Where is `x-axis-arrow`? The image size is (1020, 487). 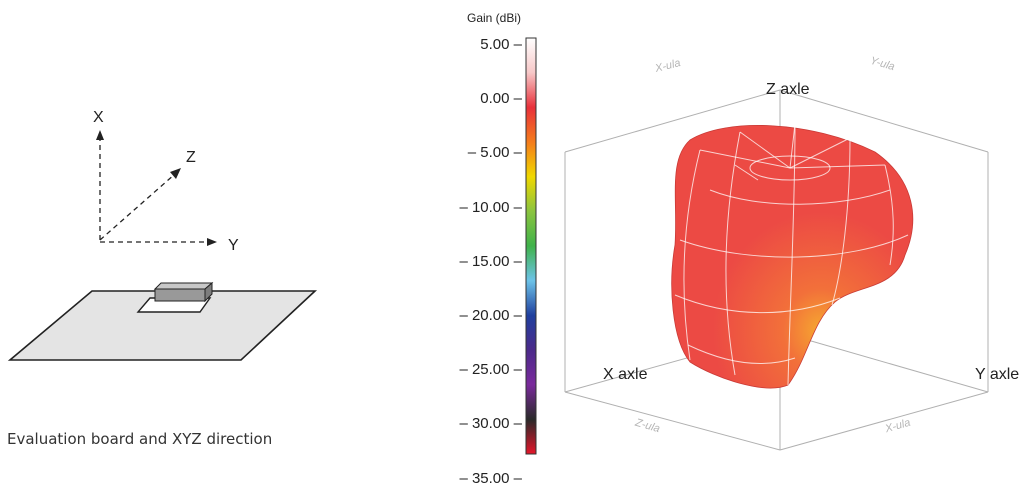
x-axis-arrow is located at coordinates (100, 135).